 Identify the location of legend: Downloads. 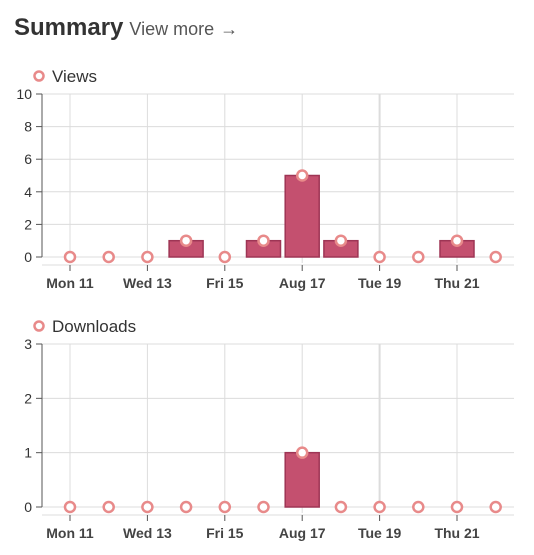
(84, 326).